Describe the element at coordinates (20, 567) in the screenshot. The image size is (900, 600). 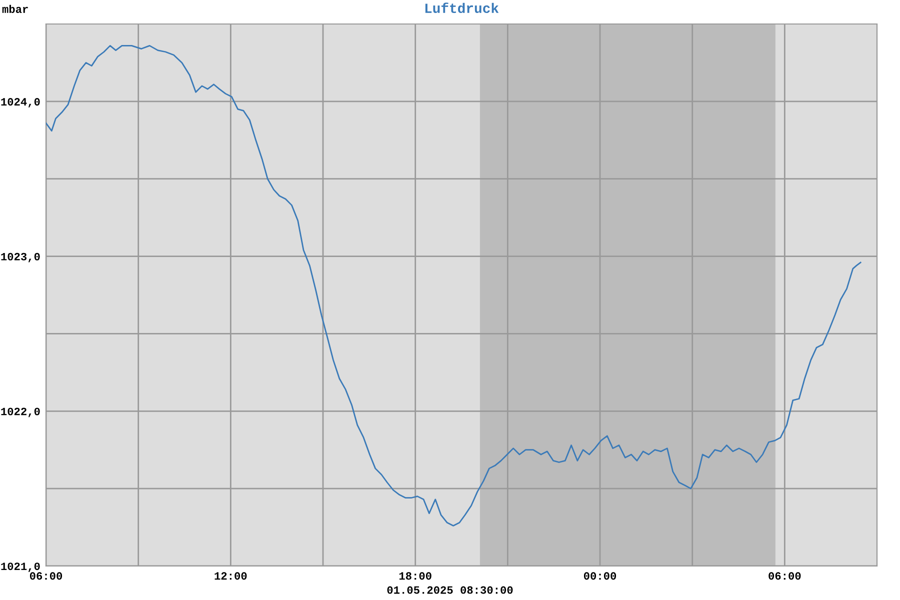
I see `y-tick-label: 1021,0` at that location.